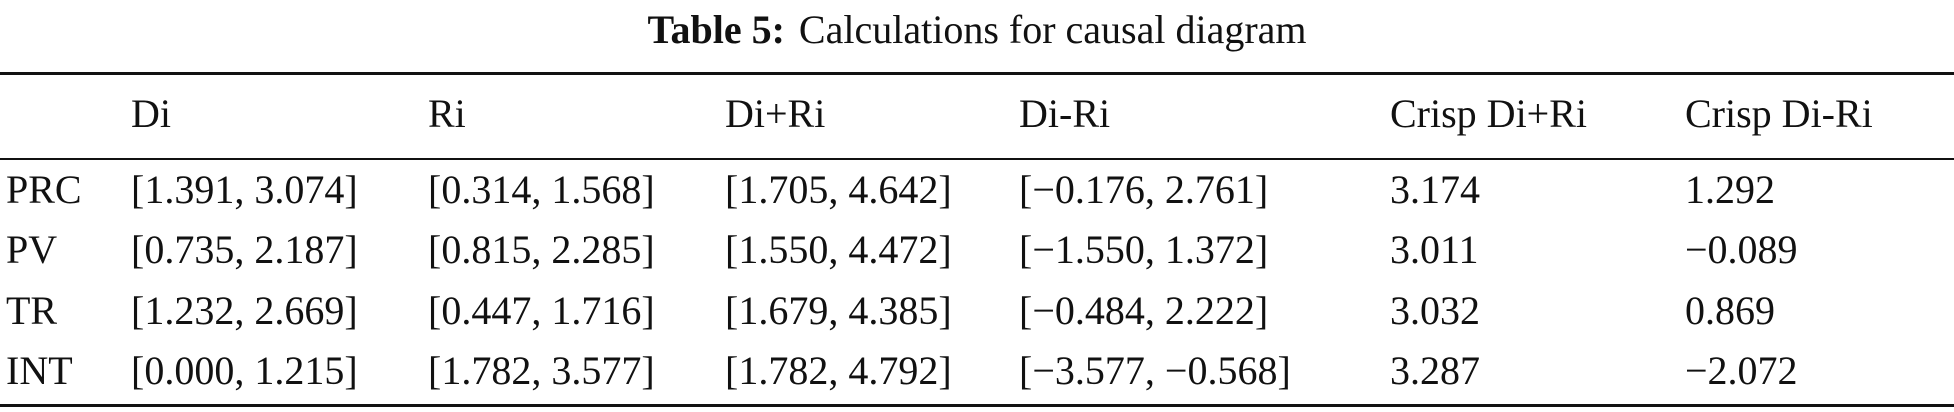  Describe the element at coordinates (32, 249) in the screenshot. I see `row-label: PV` at that location.